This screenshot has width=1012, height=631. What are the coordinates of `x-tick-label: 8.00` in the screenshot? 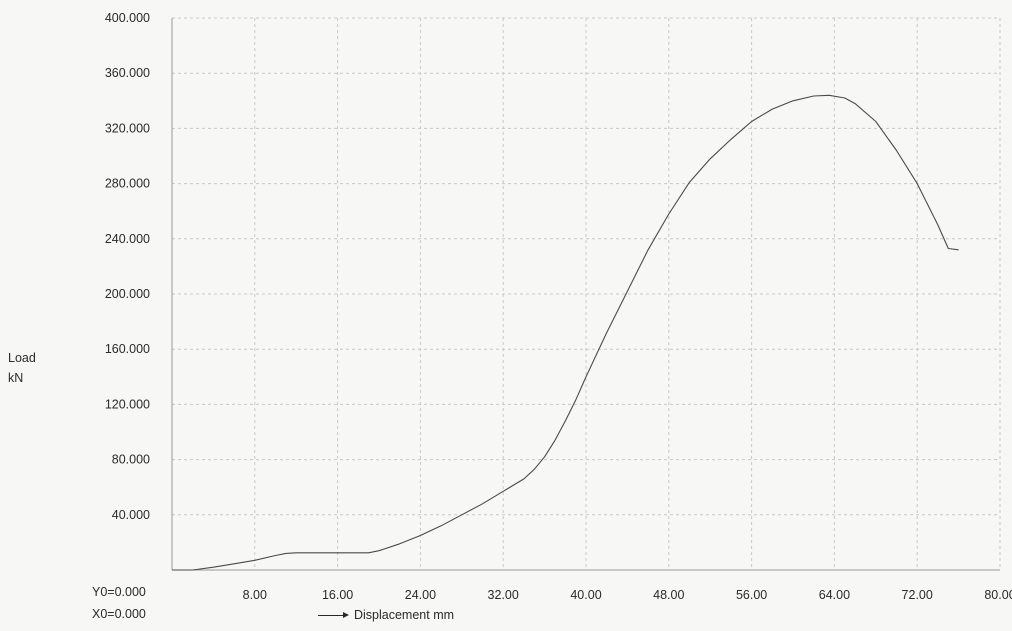 It's located at (255, 595).